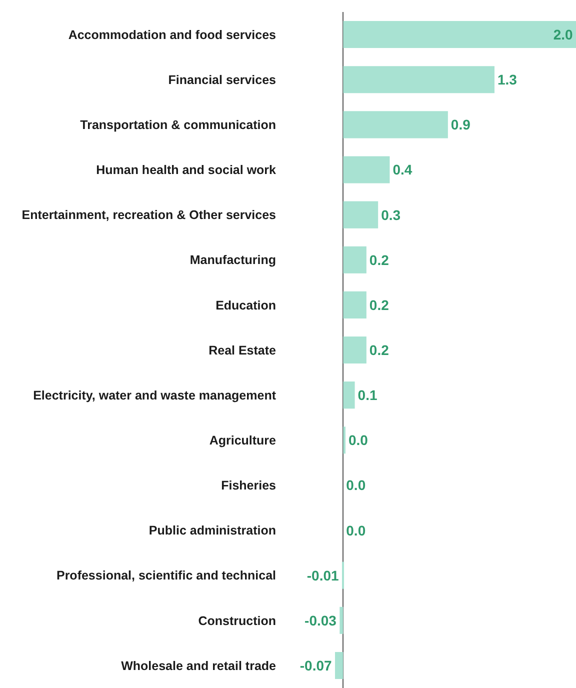 This screenshot has width=576, height=688. Describe the element at coordinates (178, 125) in the screenshot. I see `y-tick-label: Transportation & communication` at that location.